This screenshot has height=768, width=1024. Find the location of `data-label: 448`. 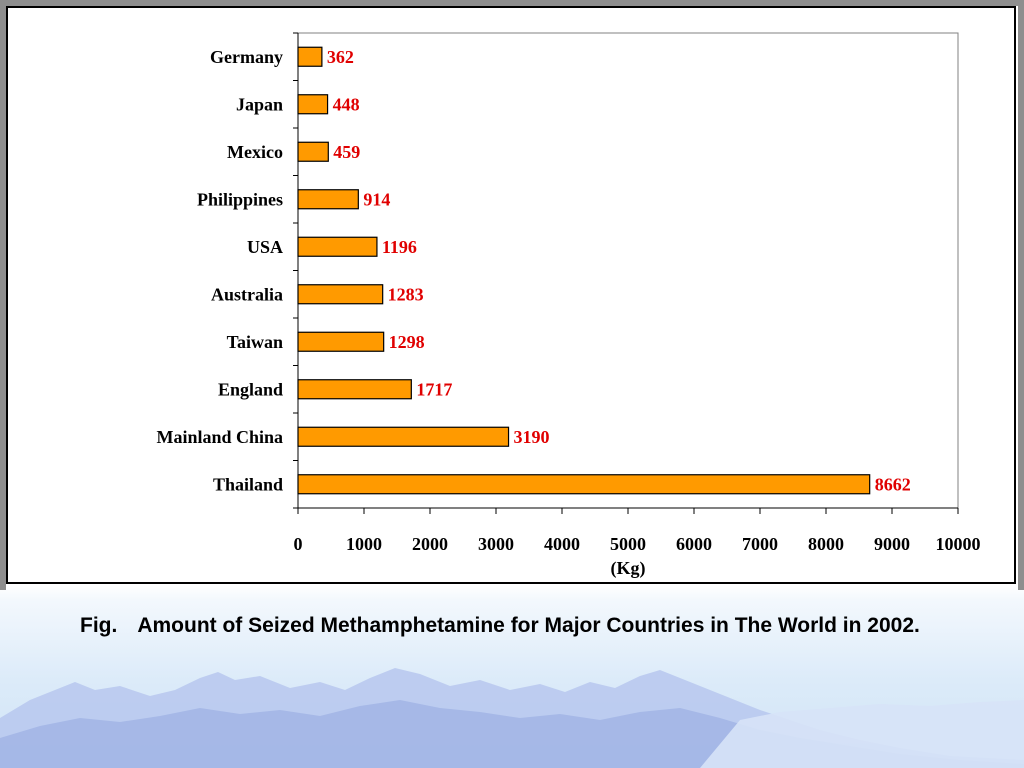

data-label: 448 is located at coordinates (346, 104).